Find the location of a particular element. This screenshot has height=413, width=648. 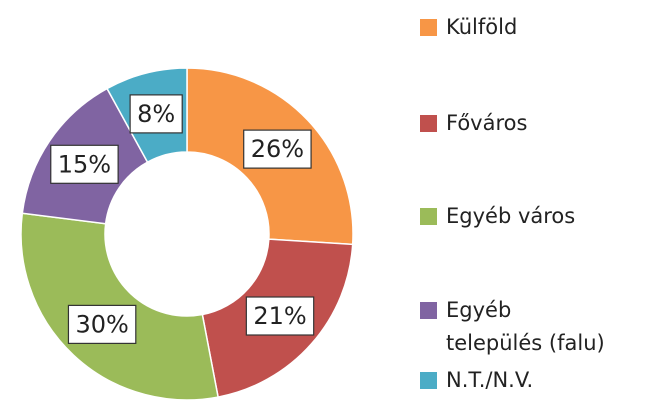

legend-label: Főváros is located at coordinates (486, 123).